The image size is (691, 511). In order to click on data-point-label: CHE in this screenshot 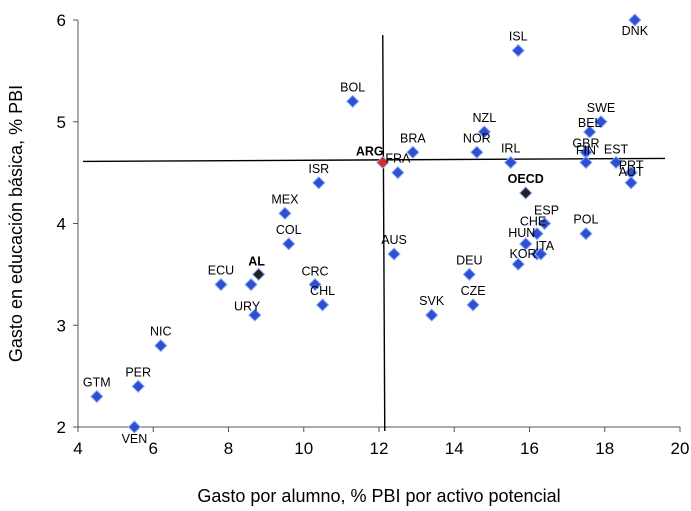, I will do `click(533, 222)`.